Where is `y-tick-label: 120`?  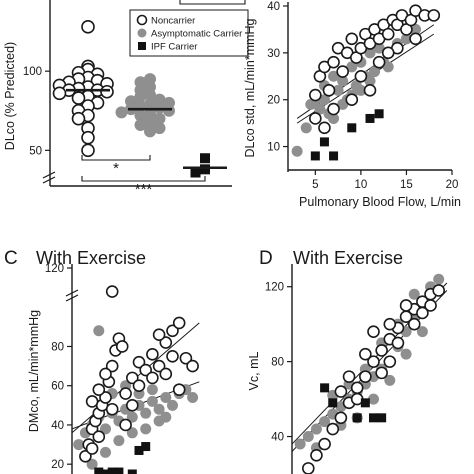 y-tick-label: 120 is located at coordinates (274, 288).